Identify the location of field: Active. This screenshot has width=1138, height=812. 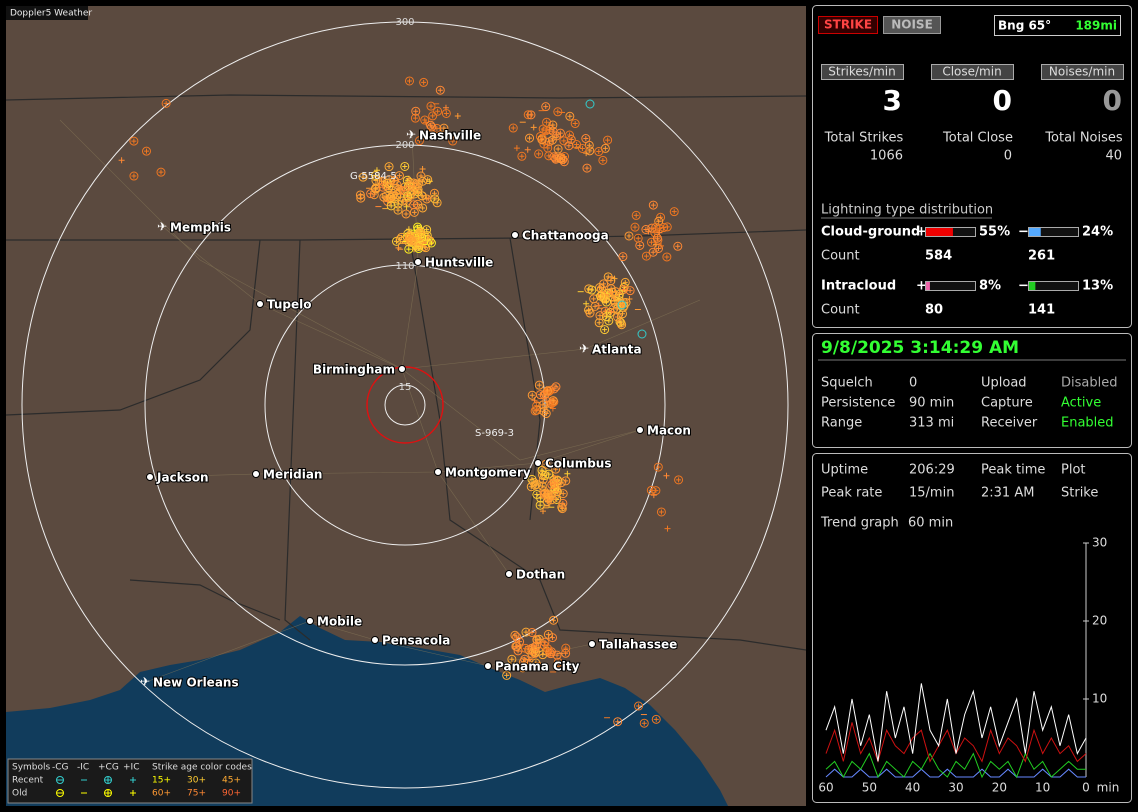
(1081, 403).